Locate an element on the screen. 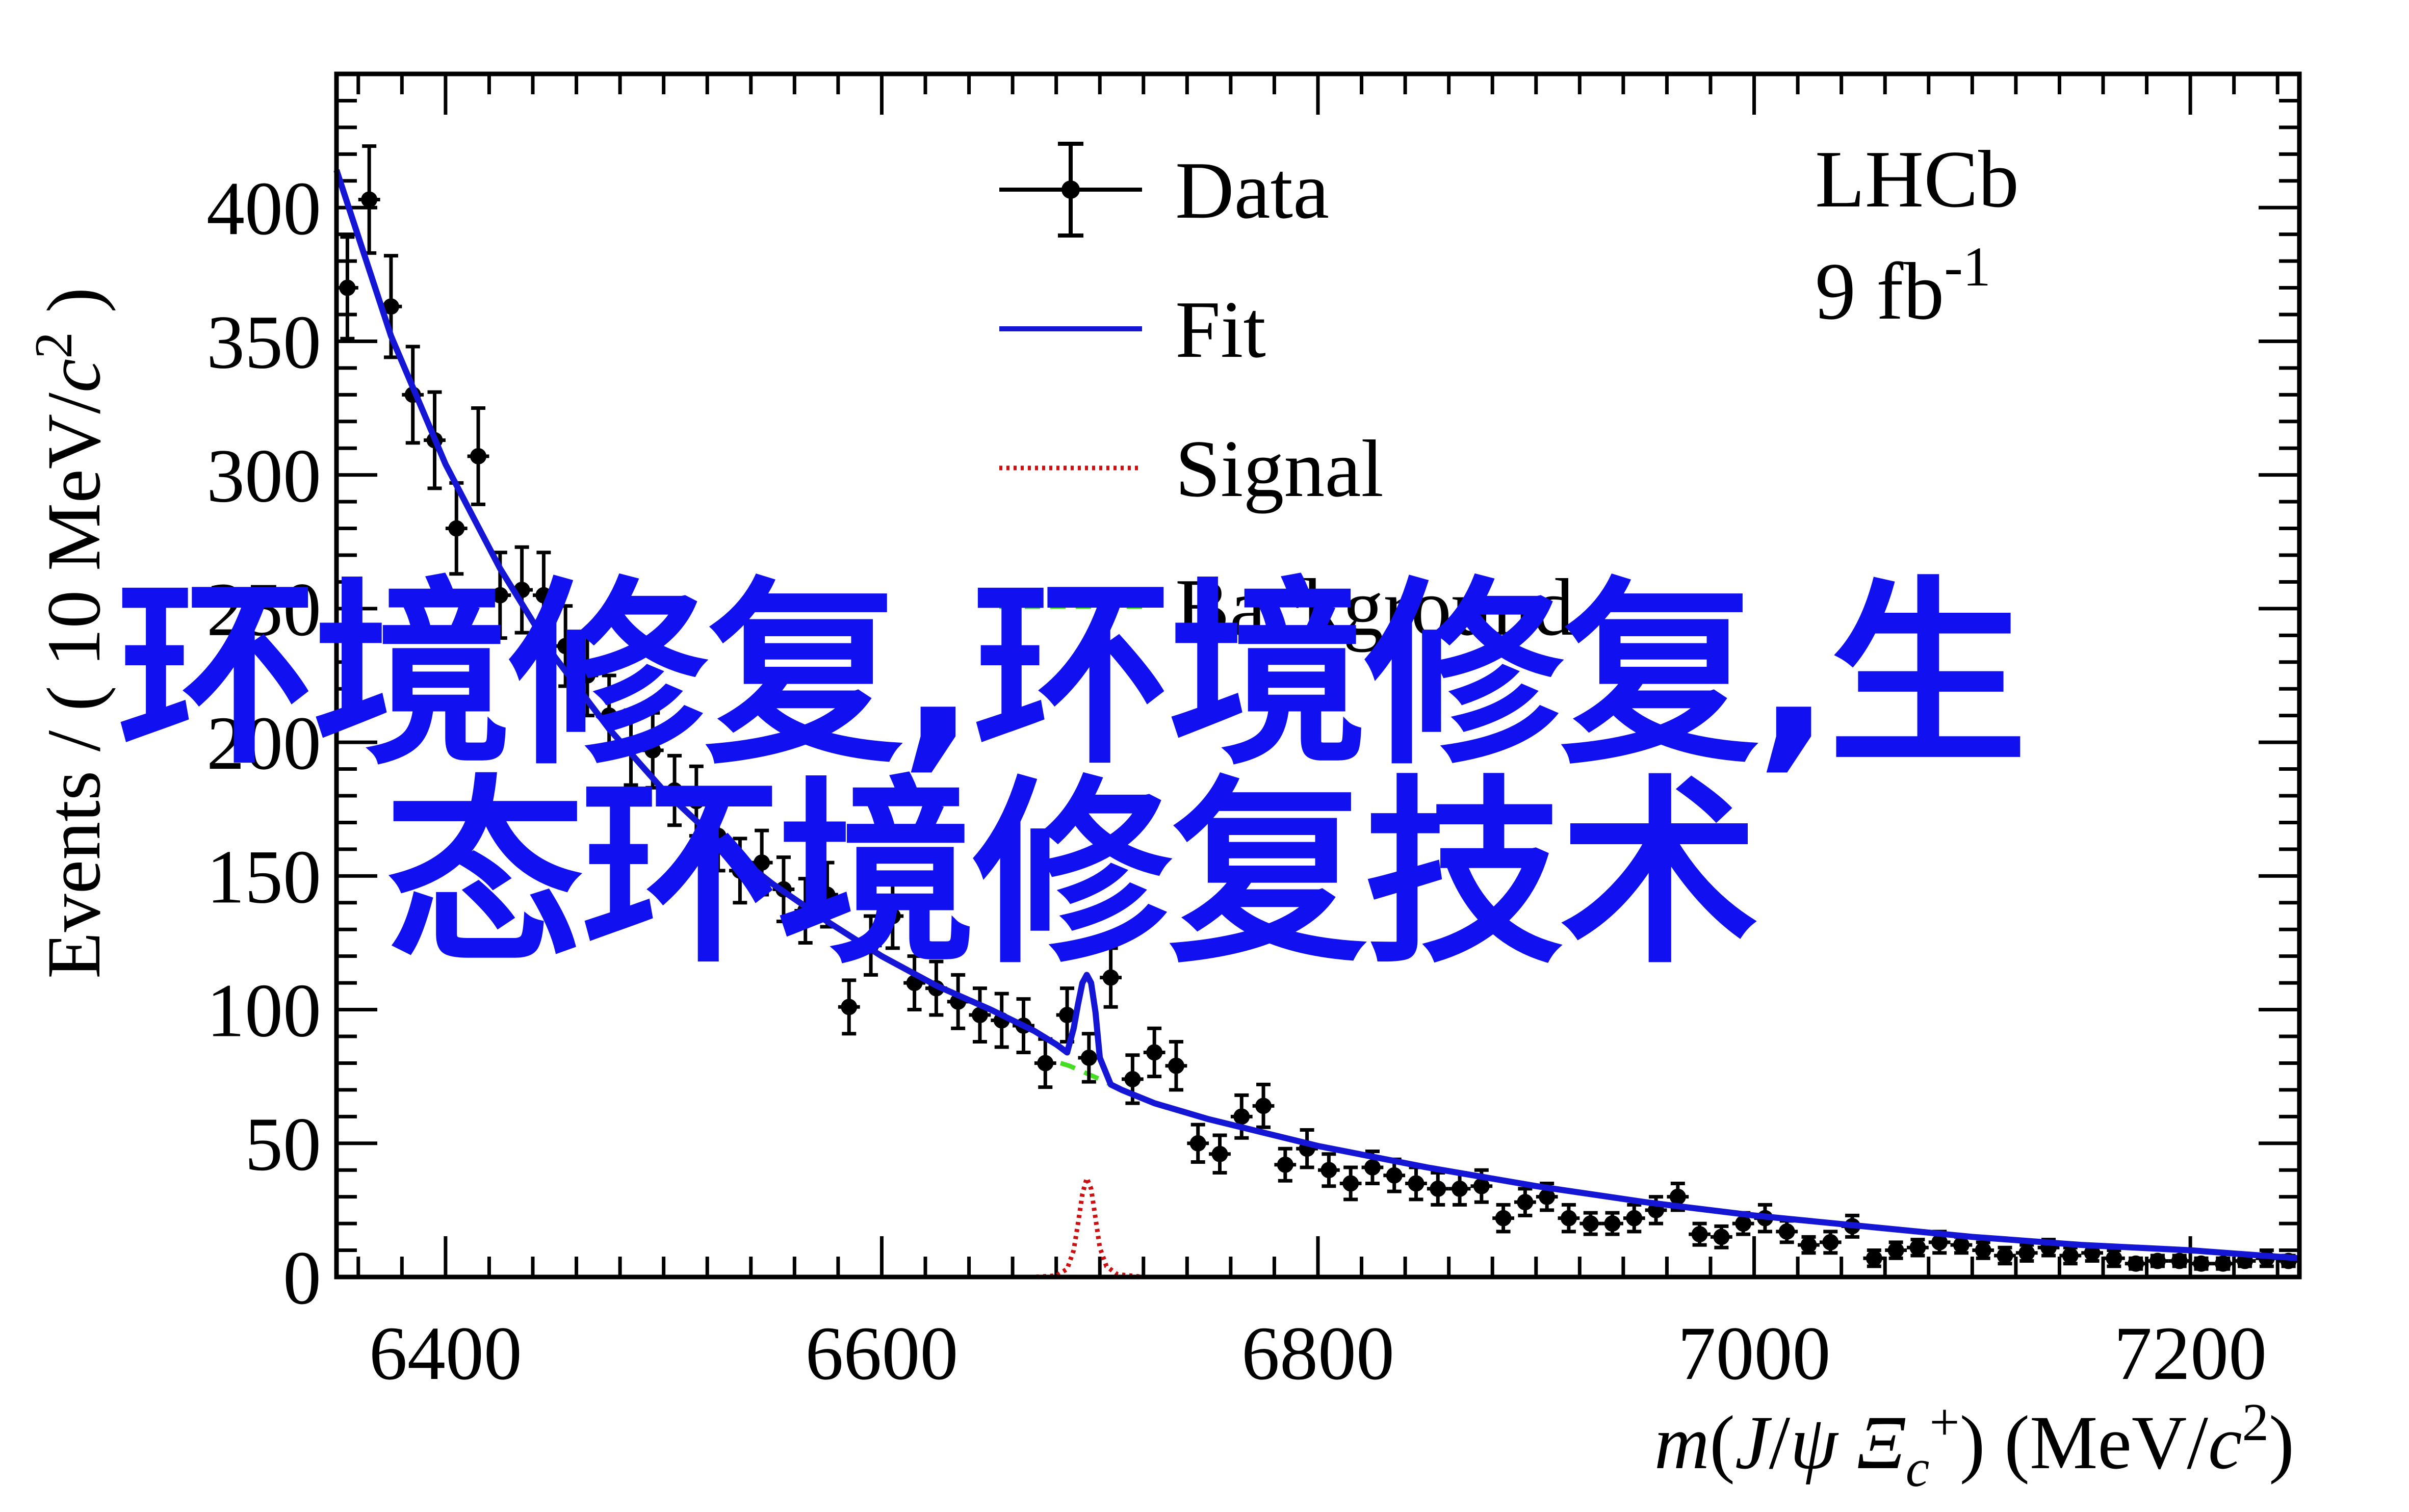 This screenshot has height=1512, width=2409. y-tick-label: 0 is located at coordinates (302, 1278).